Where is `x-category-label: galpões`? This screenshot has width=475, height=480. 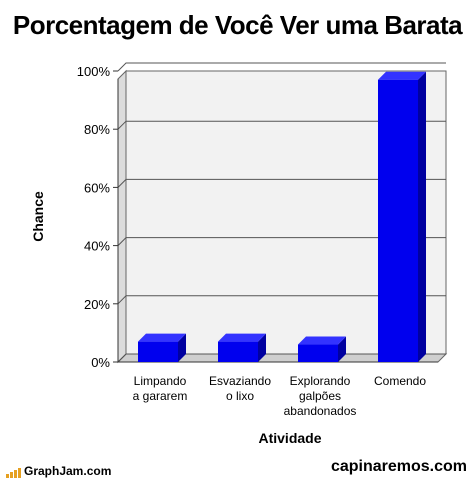 x-category-label: galpões is located at coordinates (320, 396).